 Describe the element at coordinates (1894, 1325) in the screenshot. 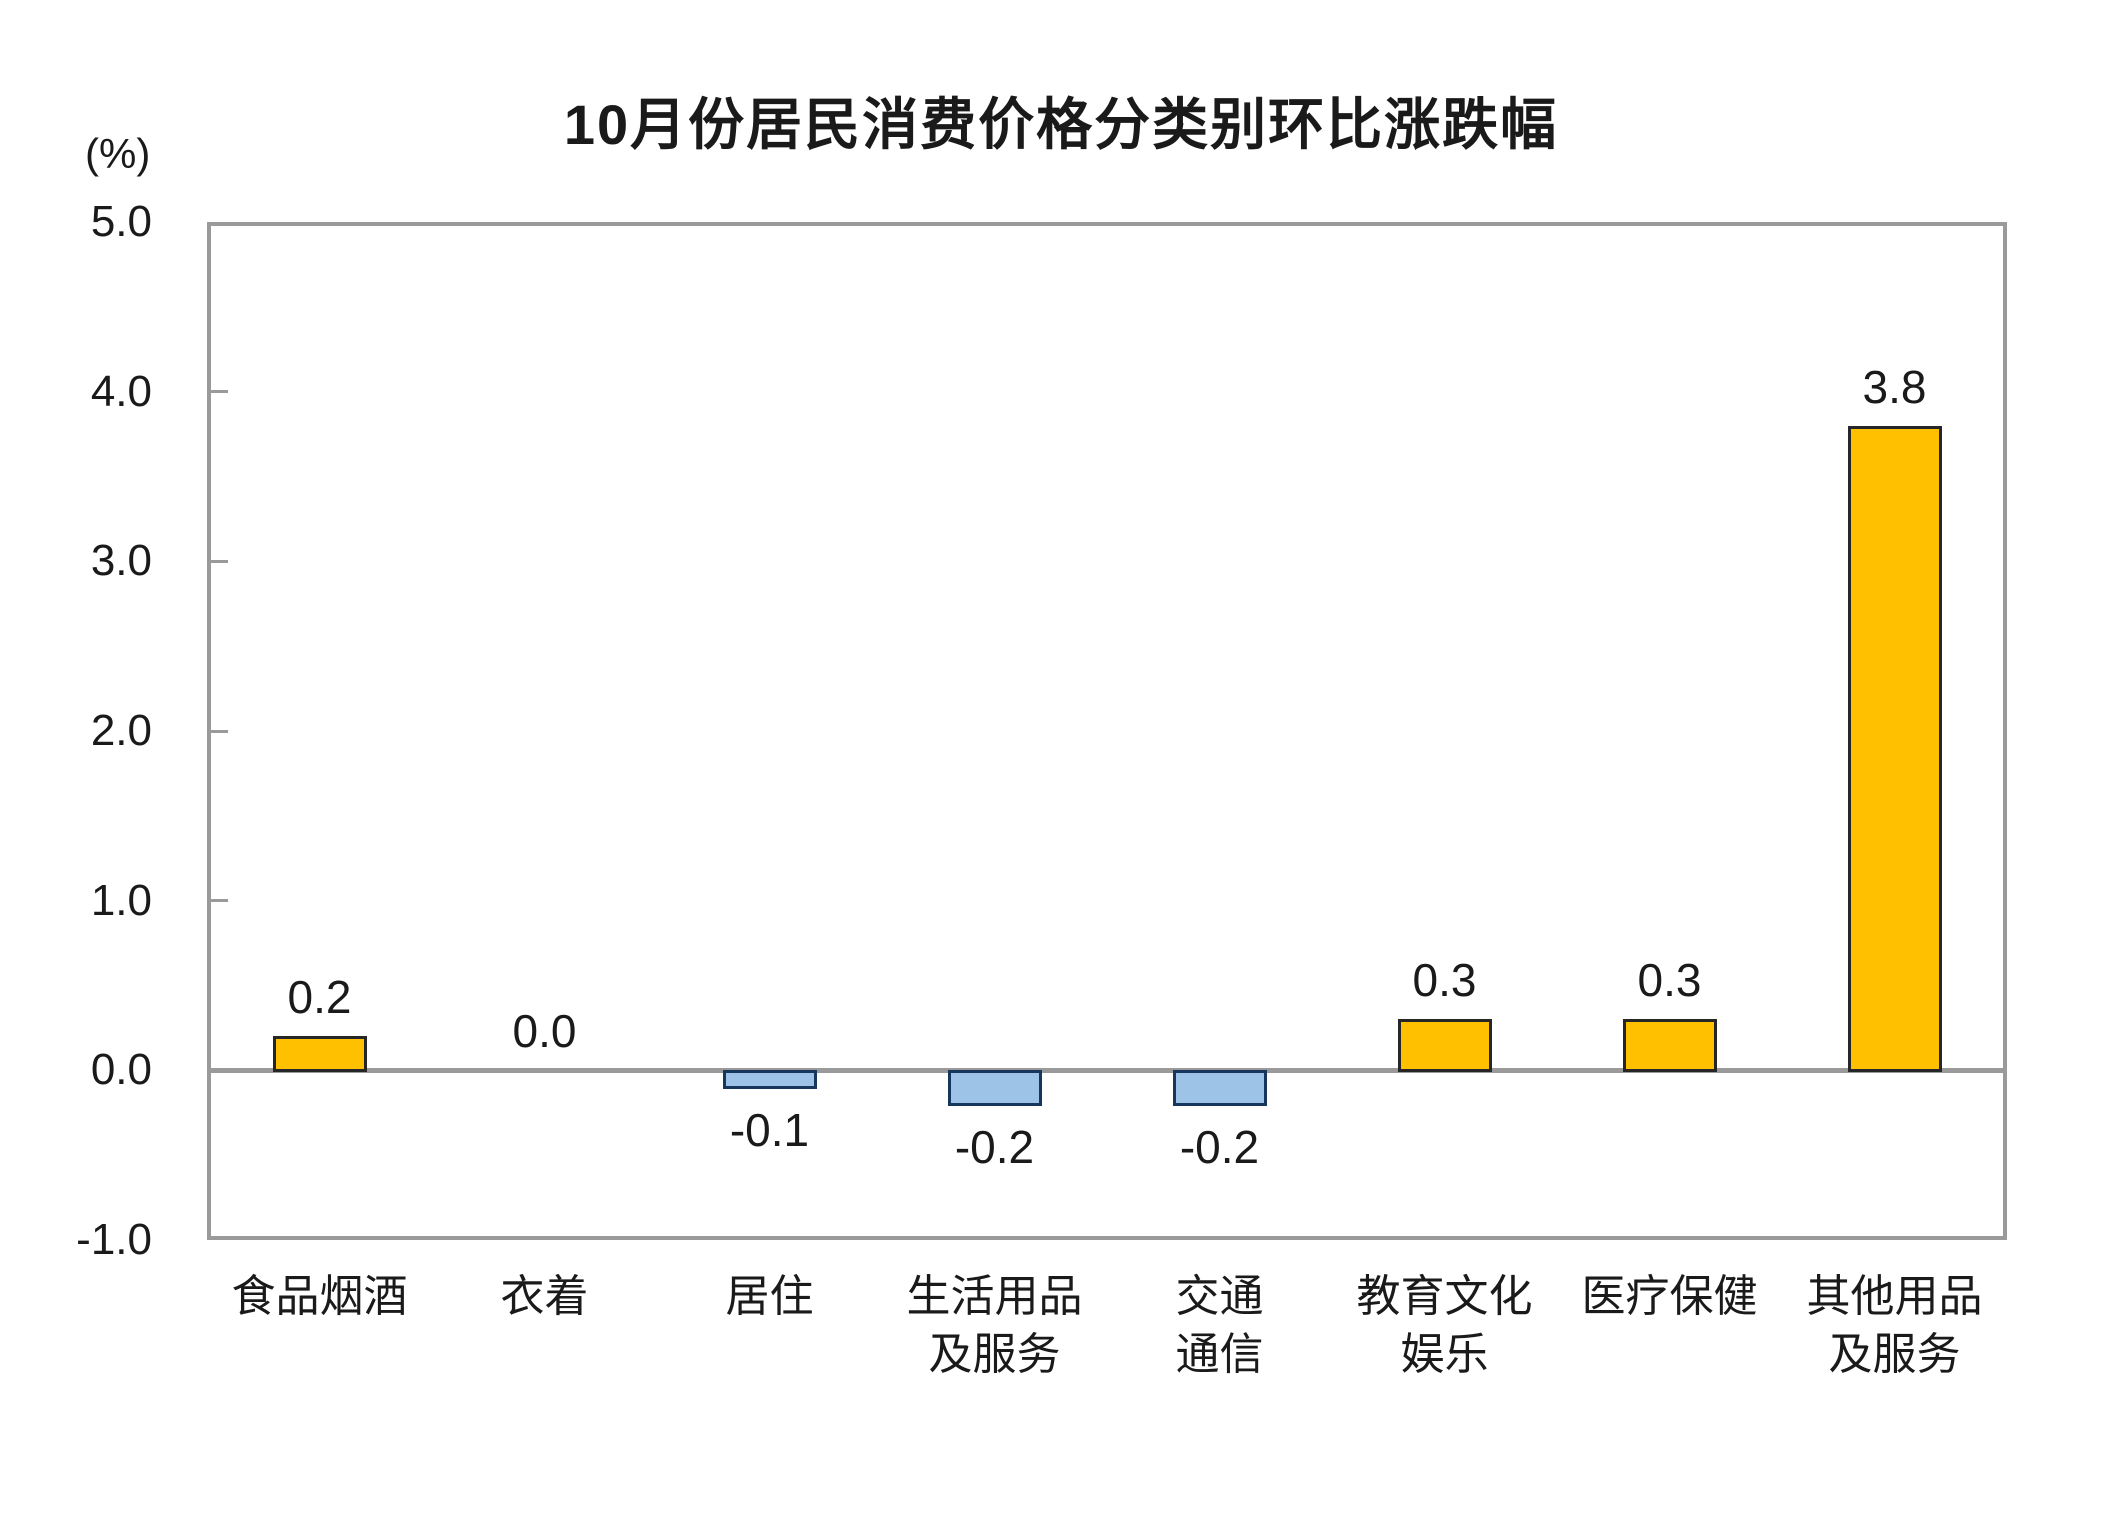

I see `x-category-label: 其他用品 及服务` at that location.